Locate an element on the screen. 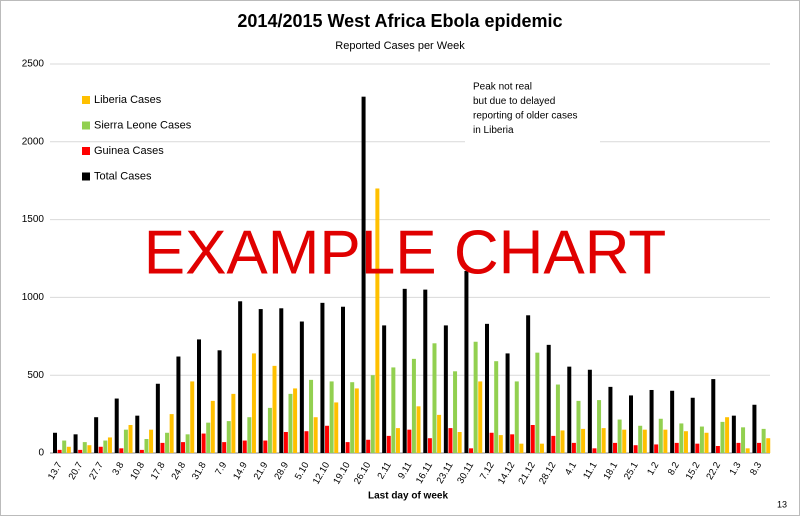 The height and width of the screenshot is (516, 800). annotation-box is located at coordinates (532, 109).